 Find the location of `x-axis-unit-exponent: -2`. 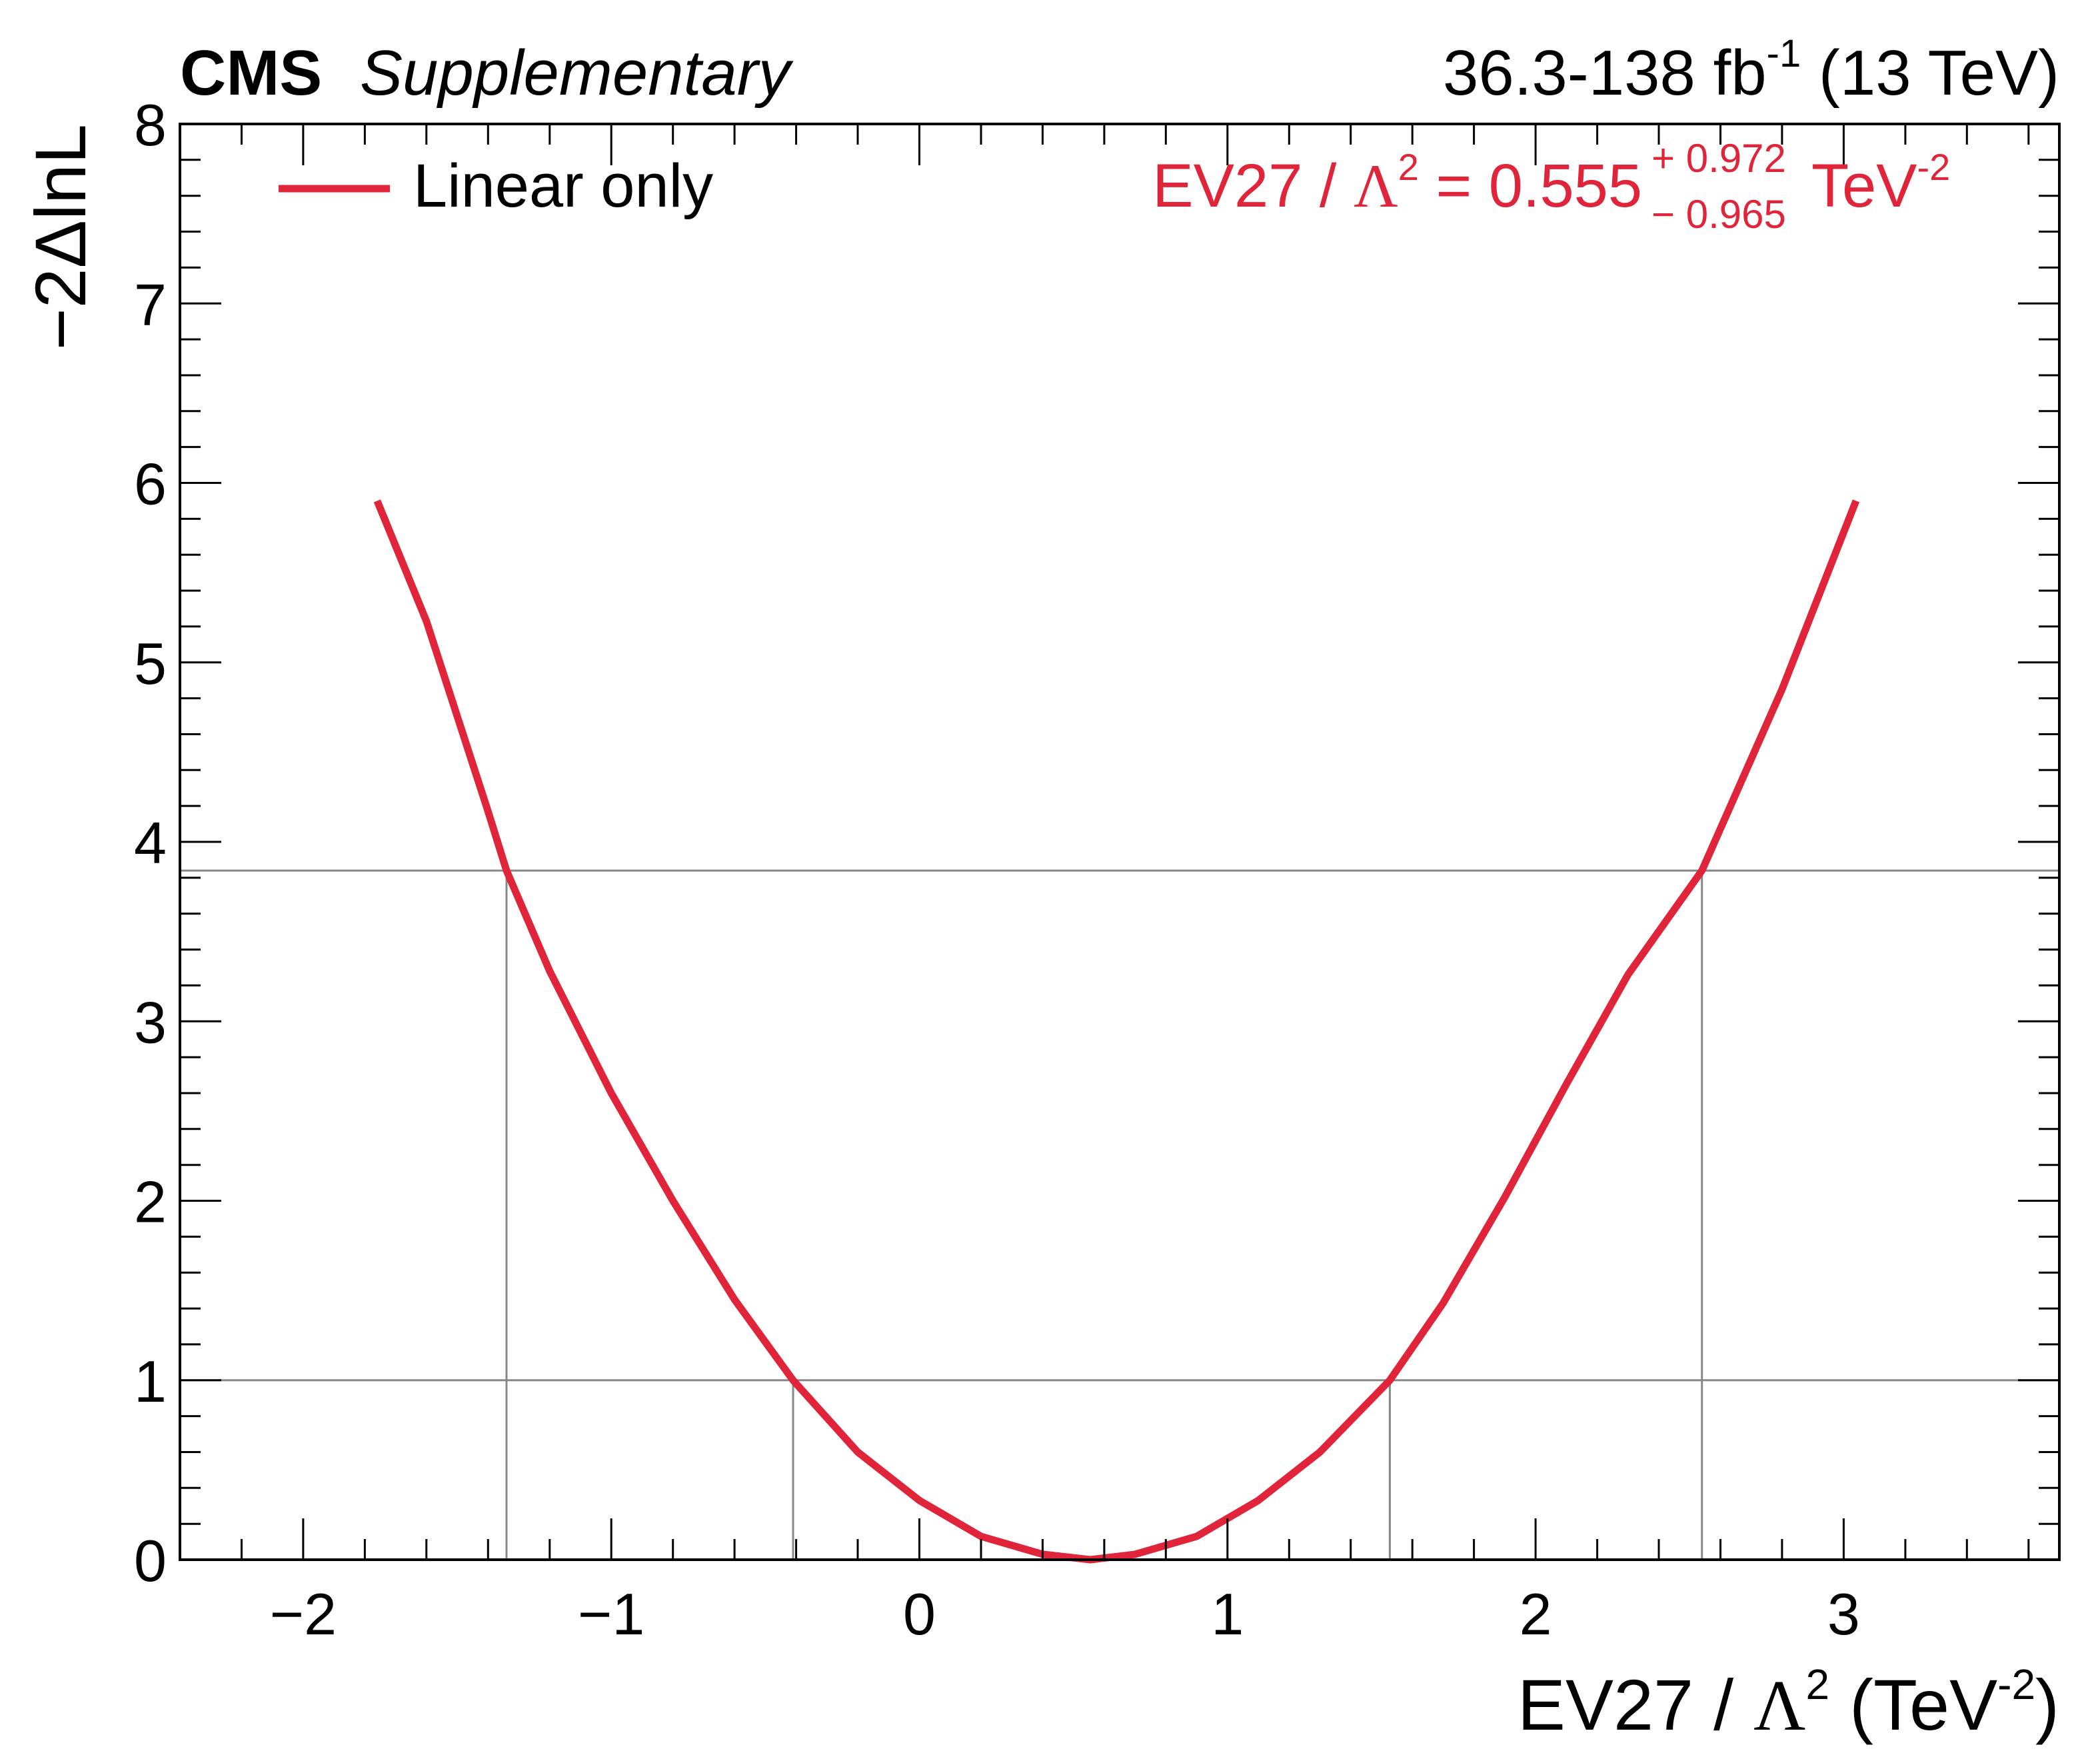

x-axis-unit-exponent: -2 is located at coordinates (2016, 1684).